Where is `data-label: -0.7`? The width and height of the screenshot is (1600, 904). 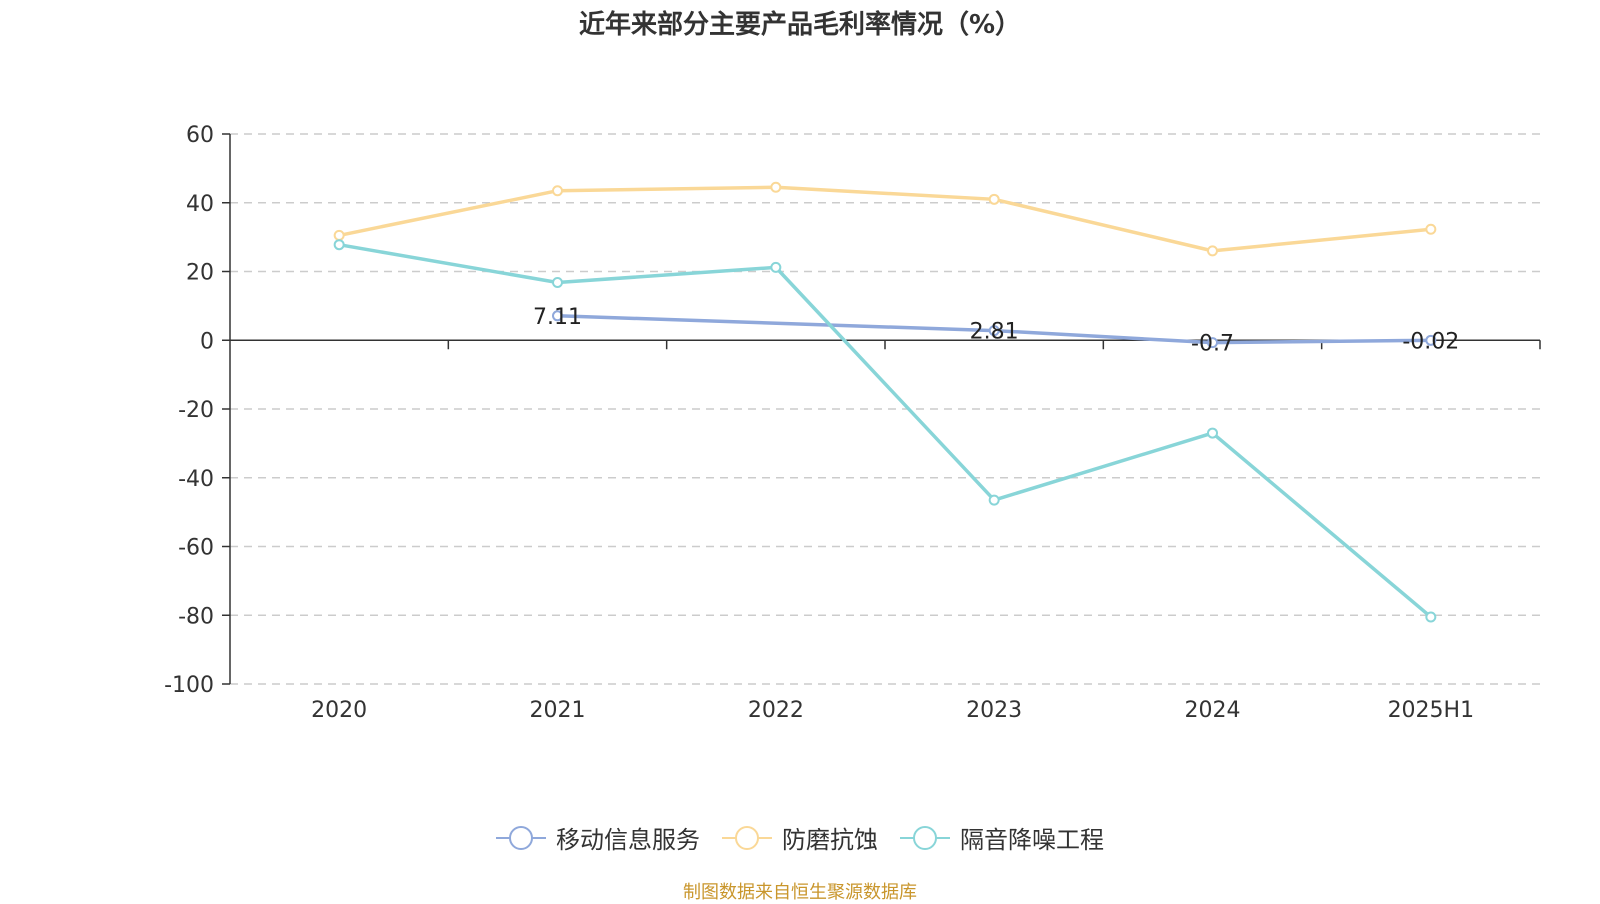
data-label: -0.7 is located at coordinates (1212, 344).